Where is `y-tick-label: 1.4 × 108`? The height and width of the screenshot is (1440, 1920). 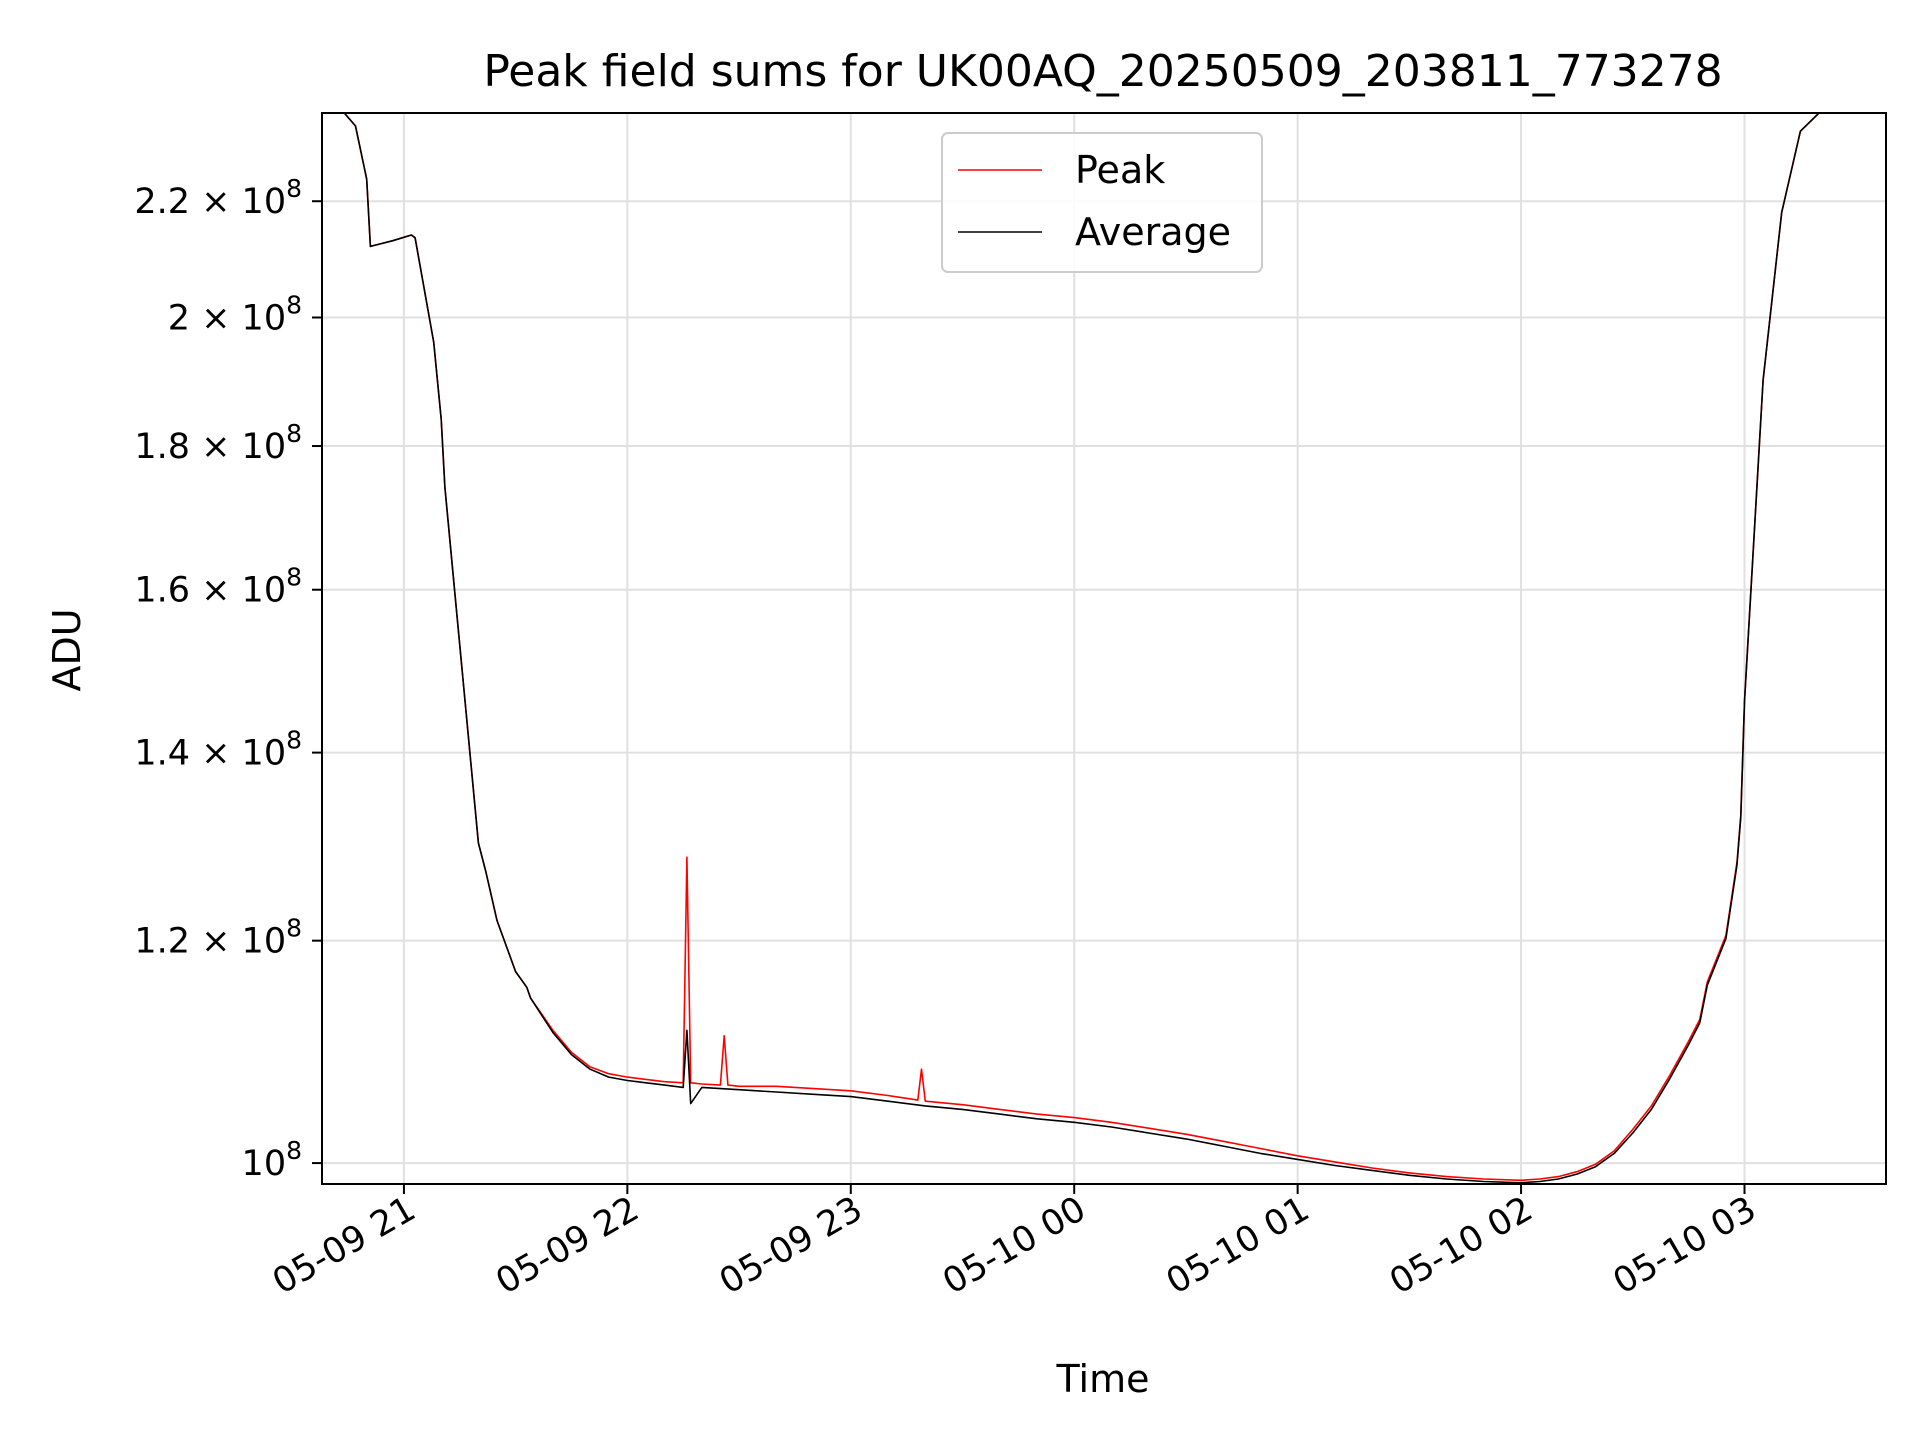
y-tick-label: 1.4 × 108 is located at coordinates (218, 750).